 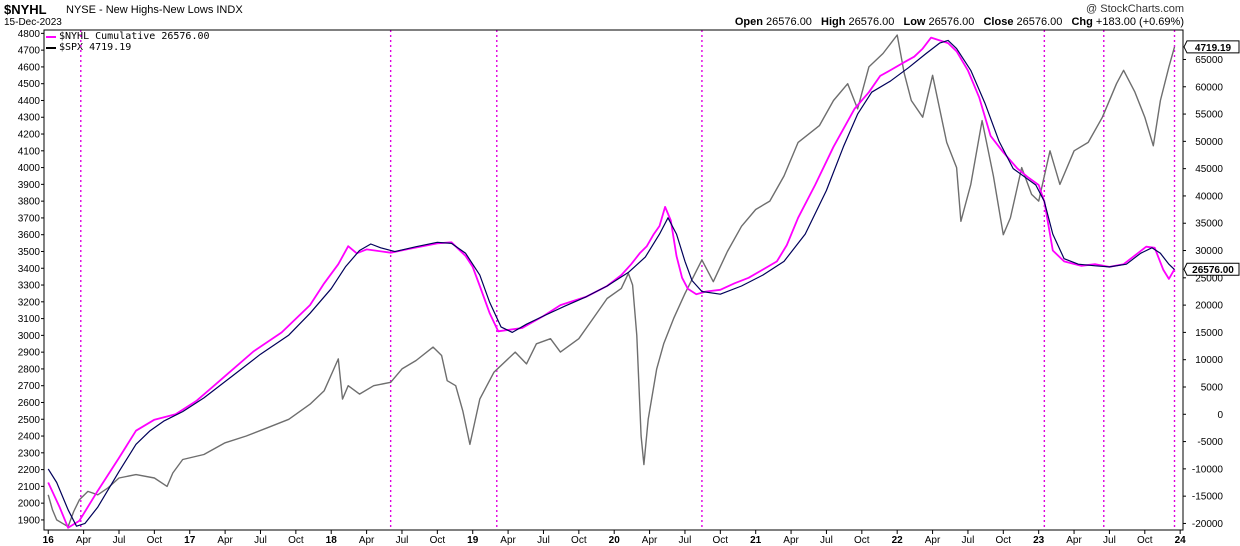 I want to click on open-label: Open, so click(x=748, y=22).